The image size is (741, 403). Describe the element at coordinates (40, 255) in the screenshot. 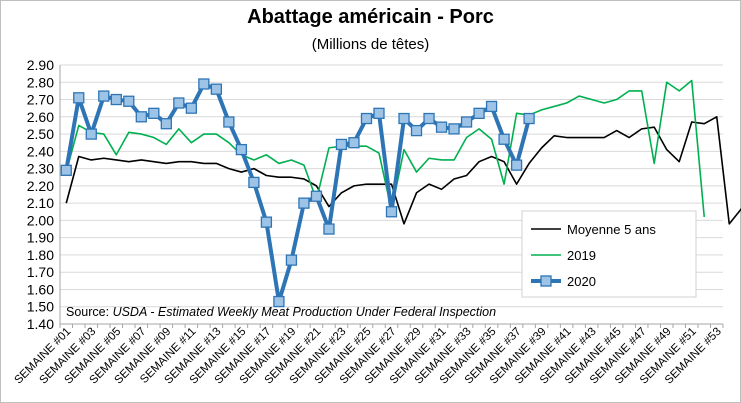

I see `y-tick-label: 1.80` at that location.